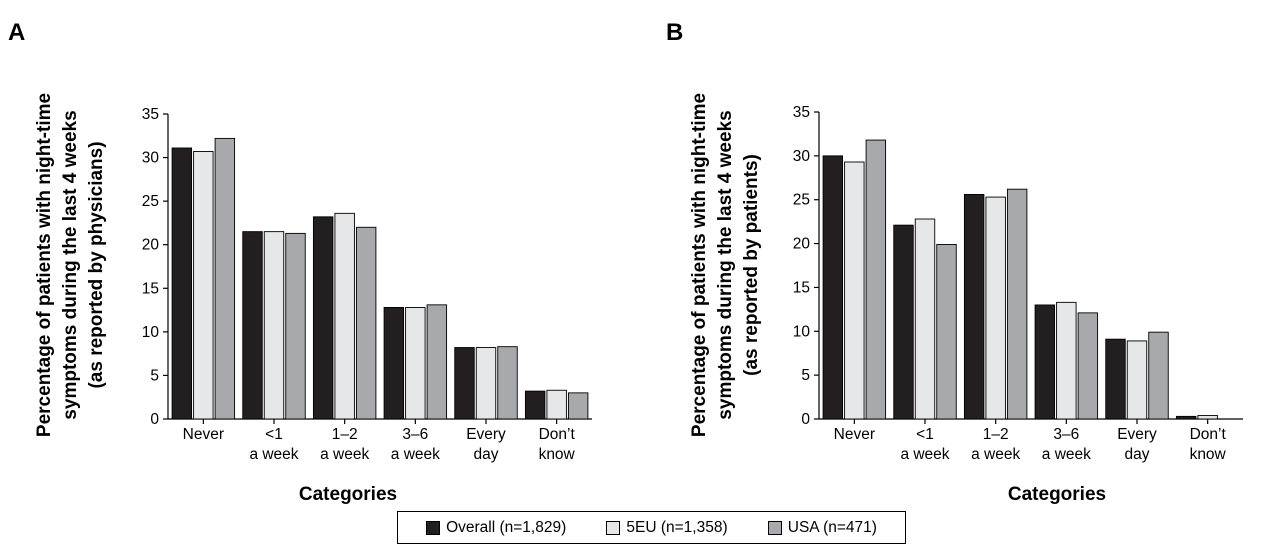  Describe the element at coordinates (996, 434) in the screenshot. I see `panel-b-x-tick-label: 1–2` at that location.